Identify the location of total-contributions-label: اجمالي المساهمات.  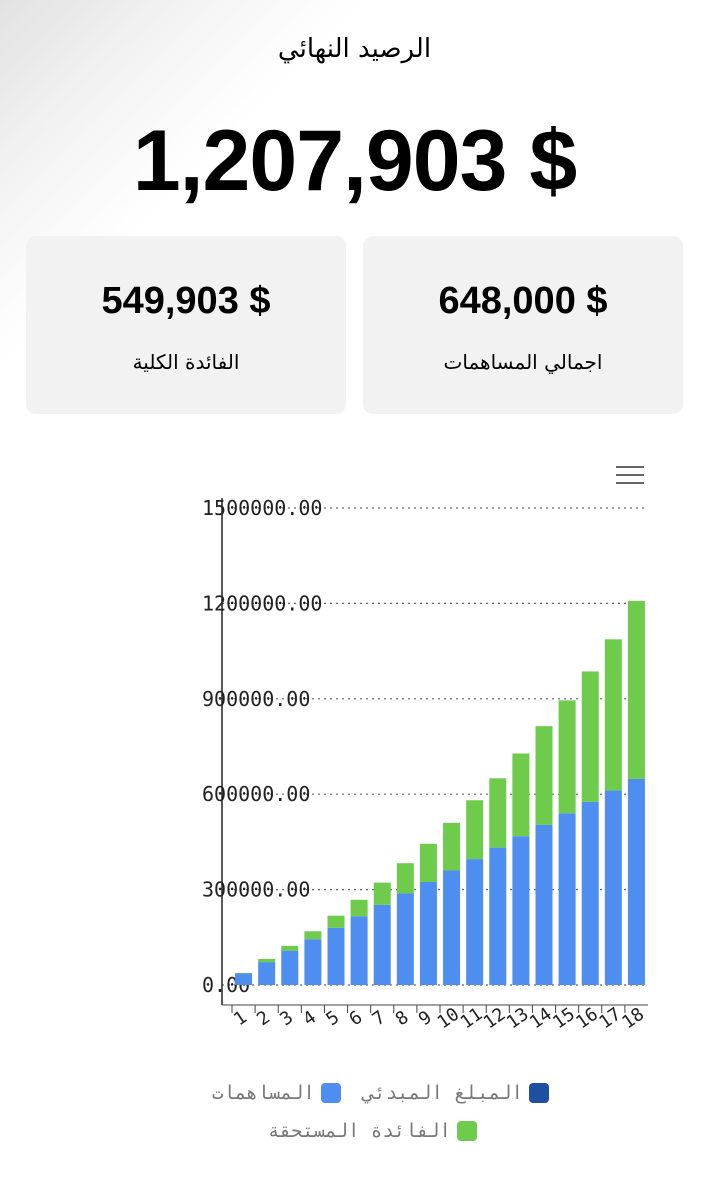
(523, 362).